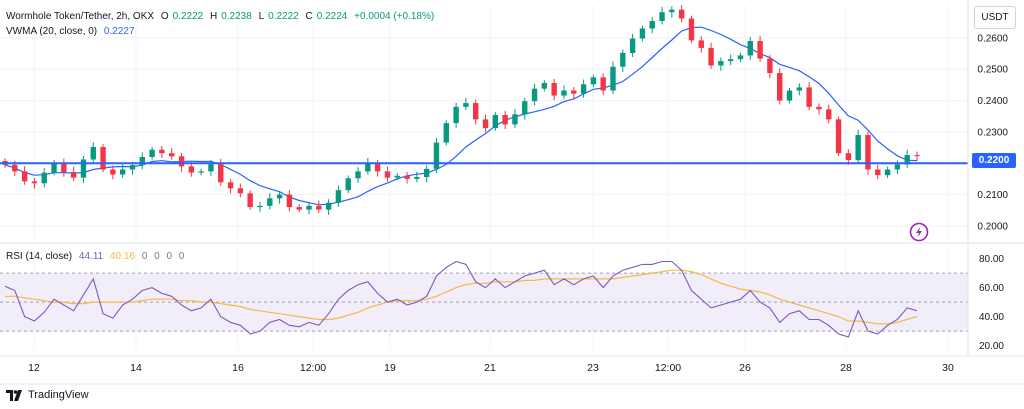 This screenshot has height=409, width=1024. What do you see at coordinates (745, 368) in the screenshot?
I see `time-tick-label: 26` at bounding box center [745, 368].